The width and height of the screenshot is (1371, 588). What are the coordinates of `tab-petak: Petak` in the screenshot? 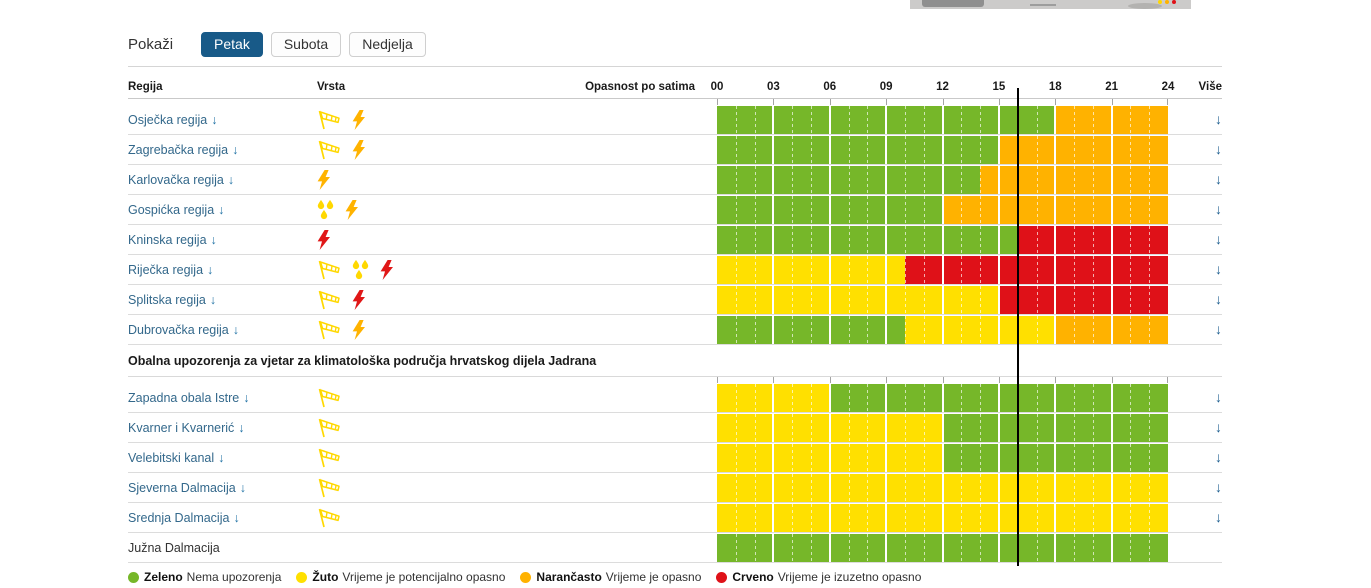 It's located at (232, 44).